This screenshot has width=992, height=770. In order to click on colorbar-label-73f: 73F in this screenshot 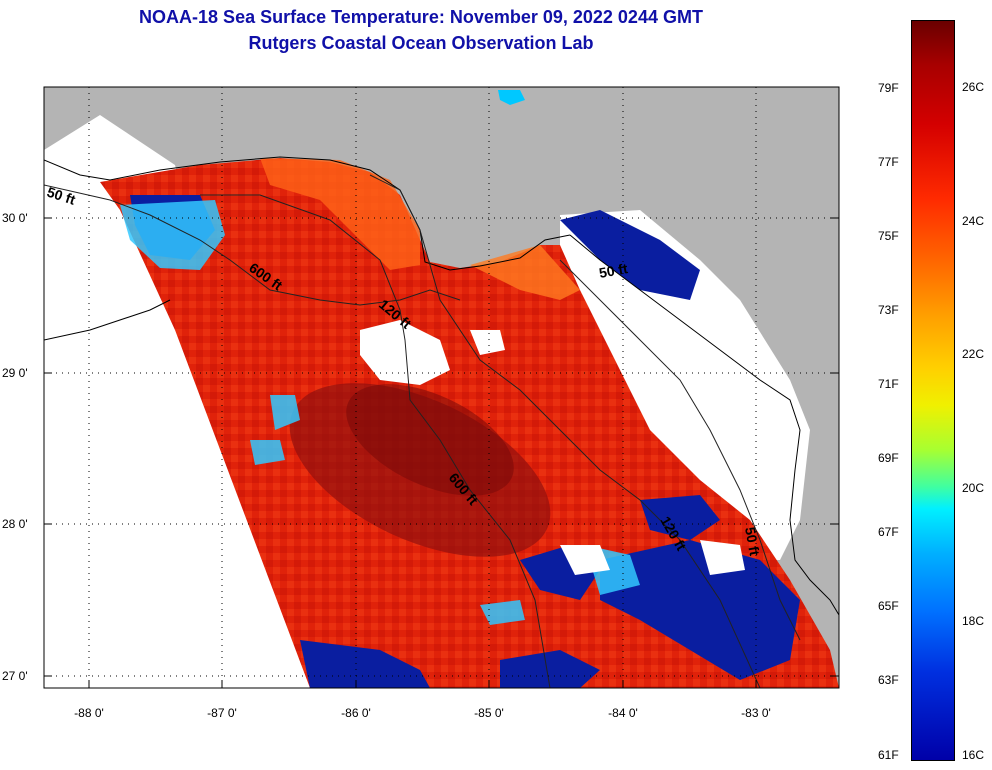, I will do `click(888, 310)`.